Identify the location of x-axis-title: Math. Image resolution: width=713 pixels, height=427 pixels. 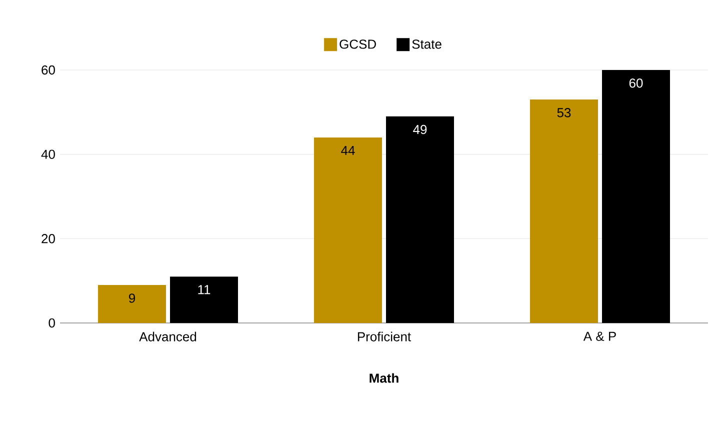
(384, 378).